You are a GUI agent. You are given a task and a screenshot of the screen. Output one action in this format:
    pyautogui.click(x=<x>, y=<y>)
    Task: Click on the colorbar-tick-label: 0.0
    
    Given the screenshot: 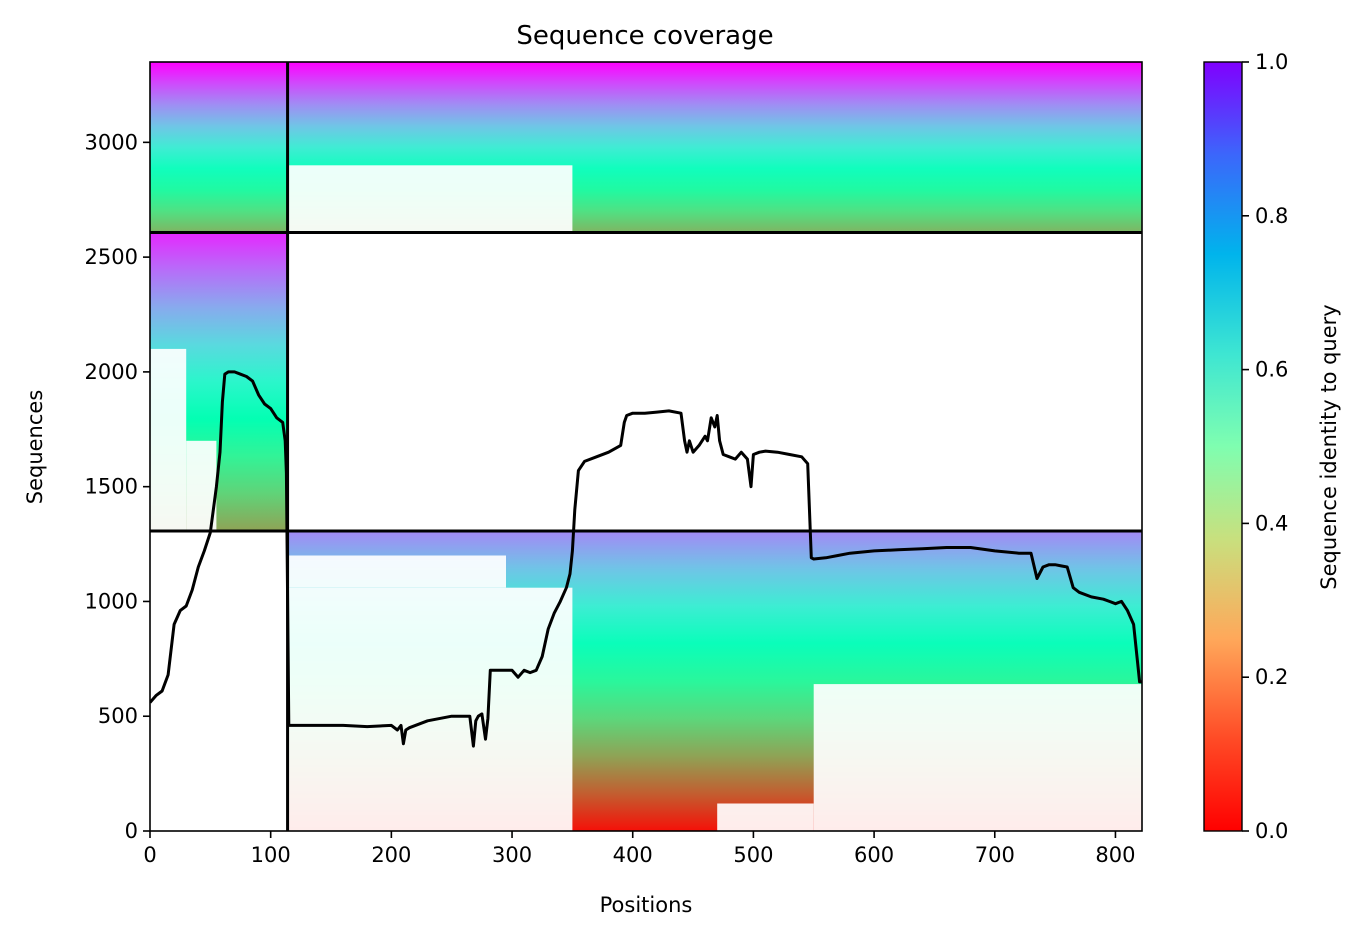 What is the action you would take?
    pyautogui.click(x=1271, y=831)
    